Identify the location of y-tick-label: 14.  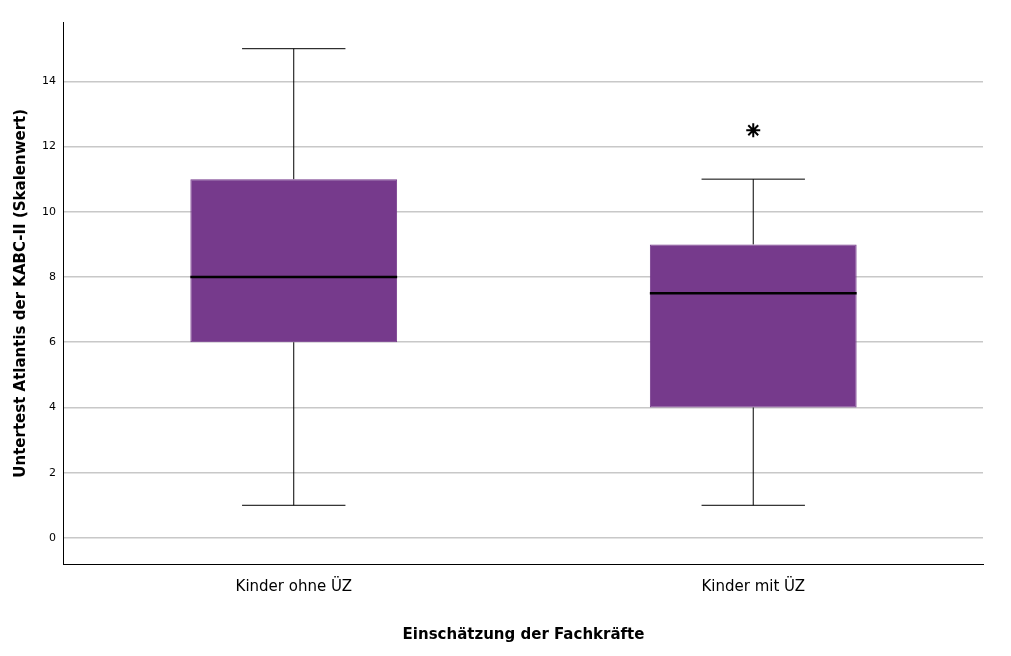
(49, 81).